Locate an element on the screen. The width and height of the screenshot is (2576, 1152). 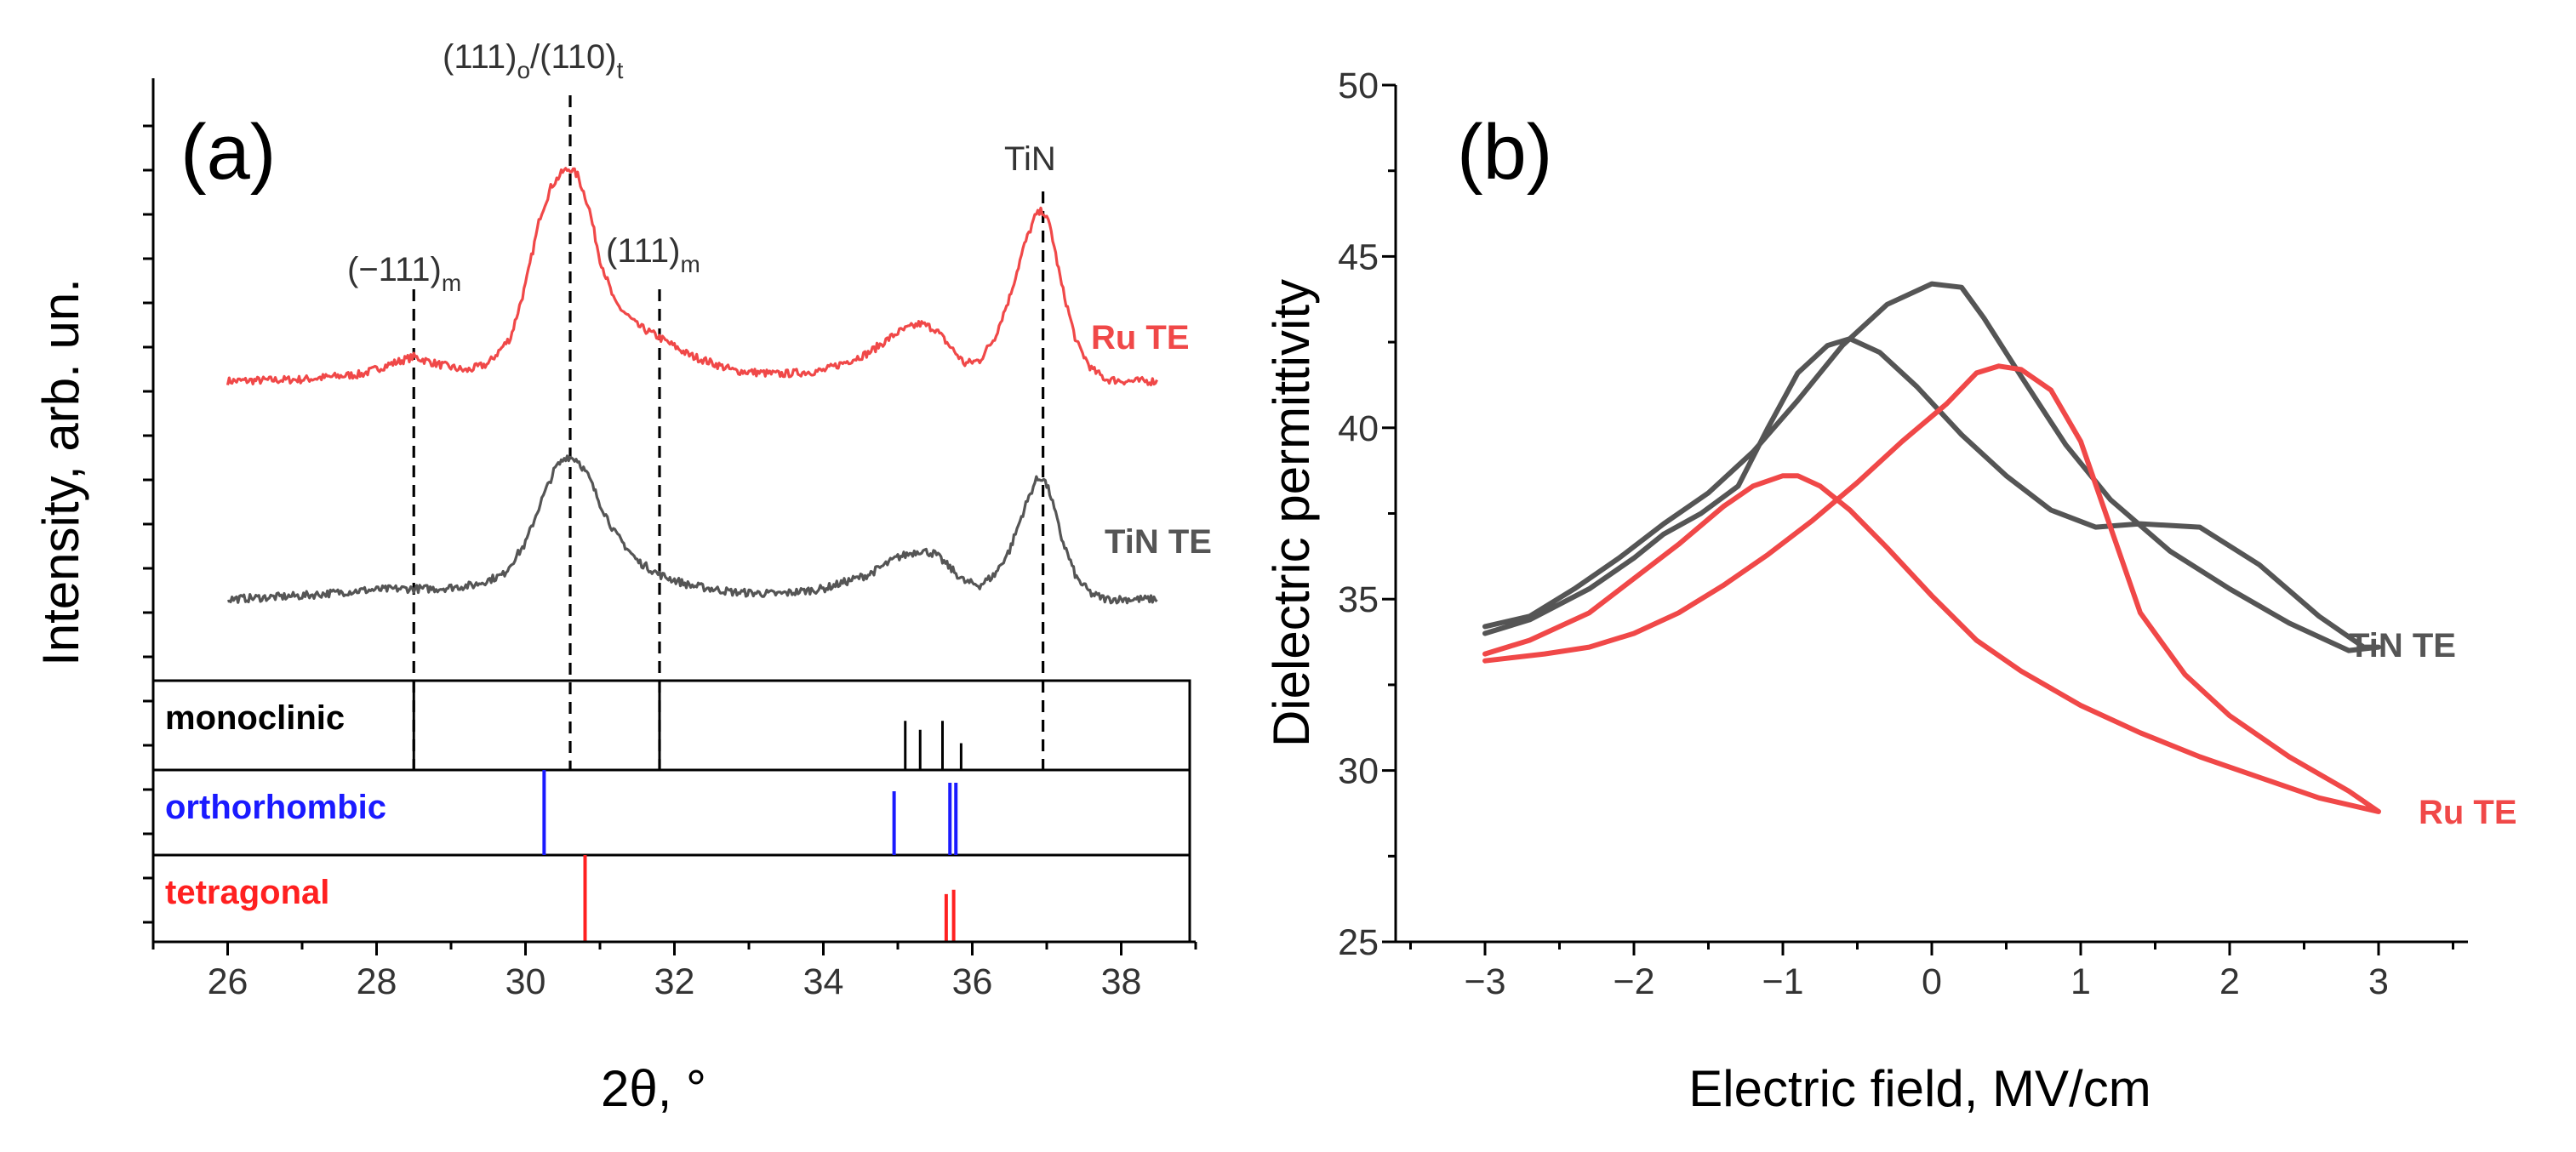
panel-b-ylabel: Dielectric permittivity is located at coordinates (1291, 513).